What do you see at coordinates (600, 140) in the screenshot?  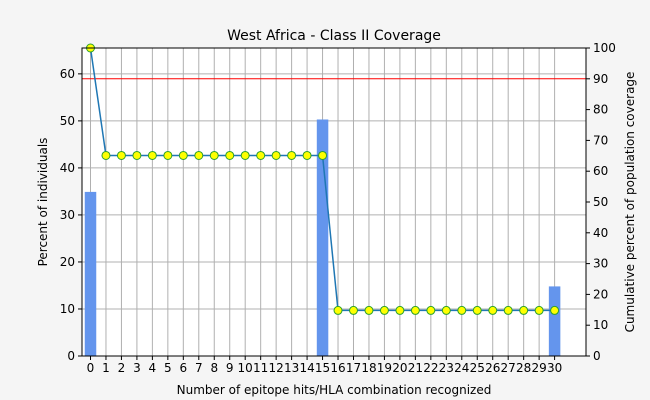 I see `y-right-tick-label: 70` at bounding box center [600, 140].